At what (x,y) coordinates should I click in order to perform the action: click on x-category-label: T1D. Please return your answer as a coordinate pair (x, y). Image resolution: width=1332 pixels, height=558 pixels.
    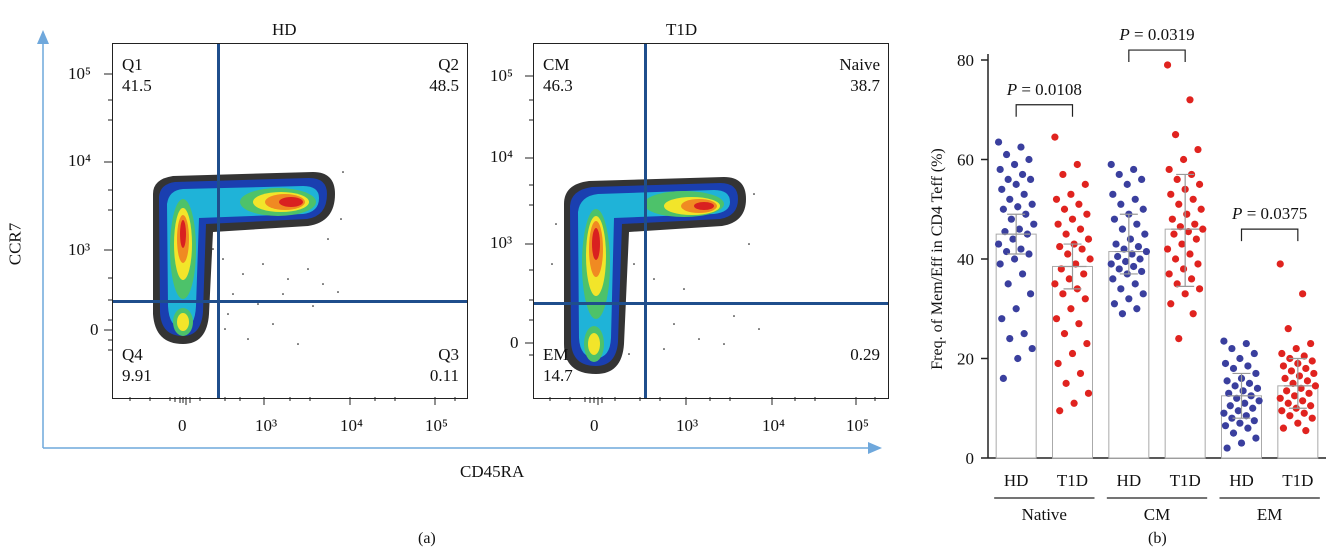
    Looking at the image, I should click on (1185, 480).